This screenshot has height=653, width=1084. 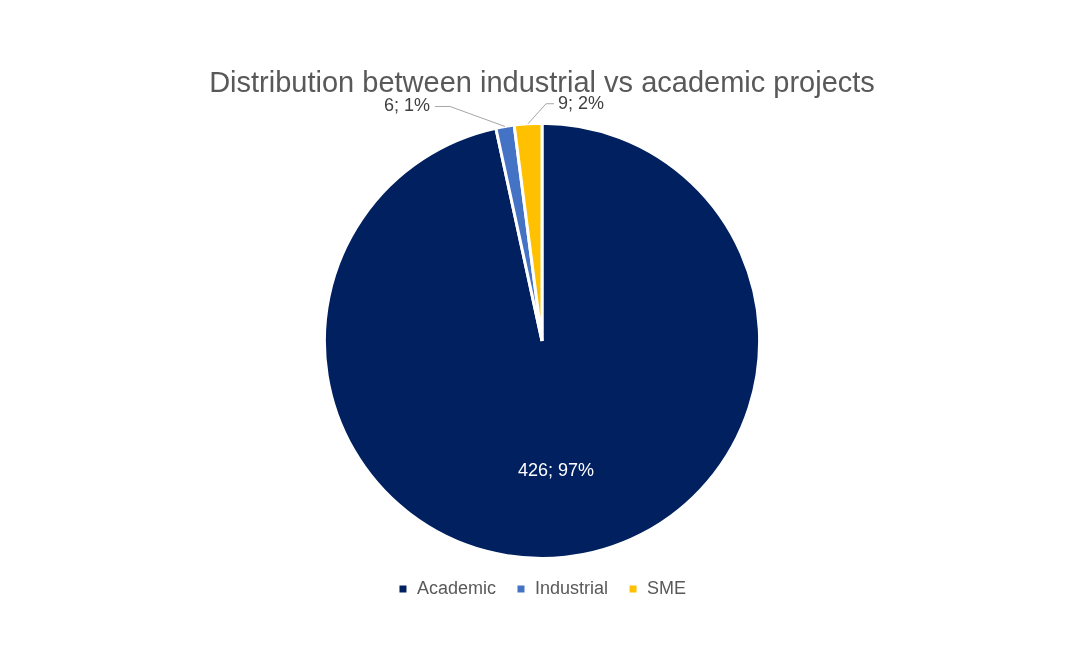 I want to click on legend-label: SME, so click(x=667, y=587).